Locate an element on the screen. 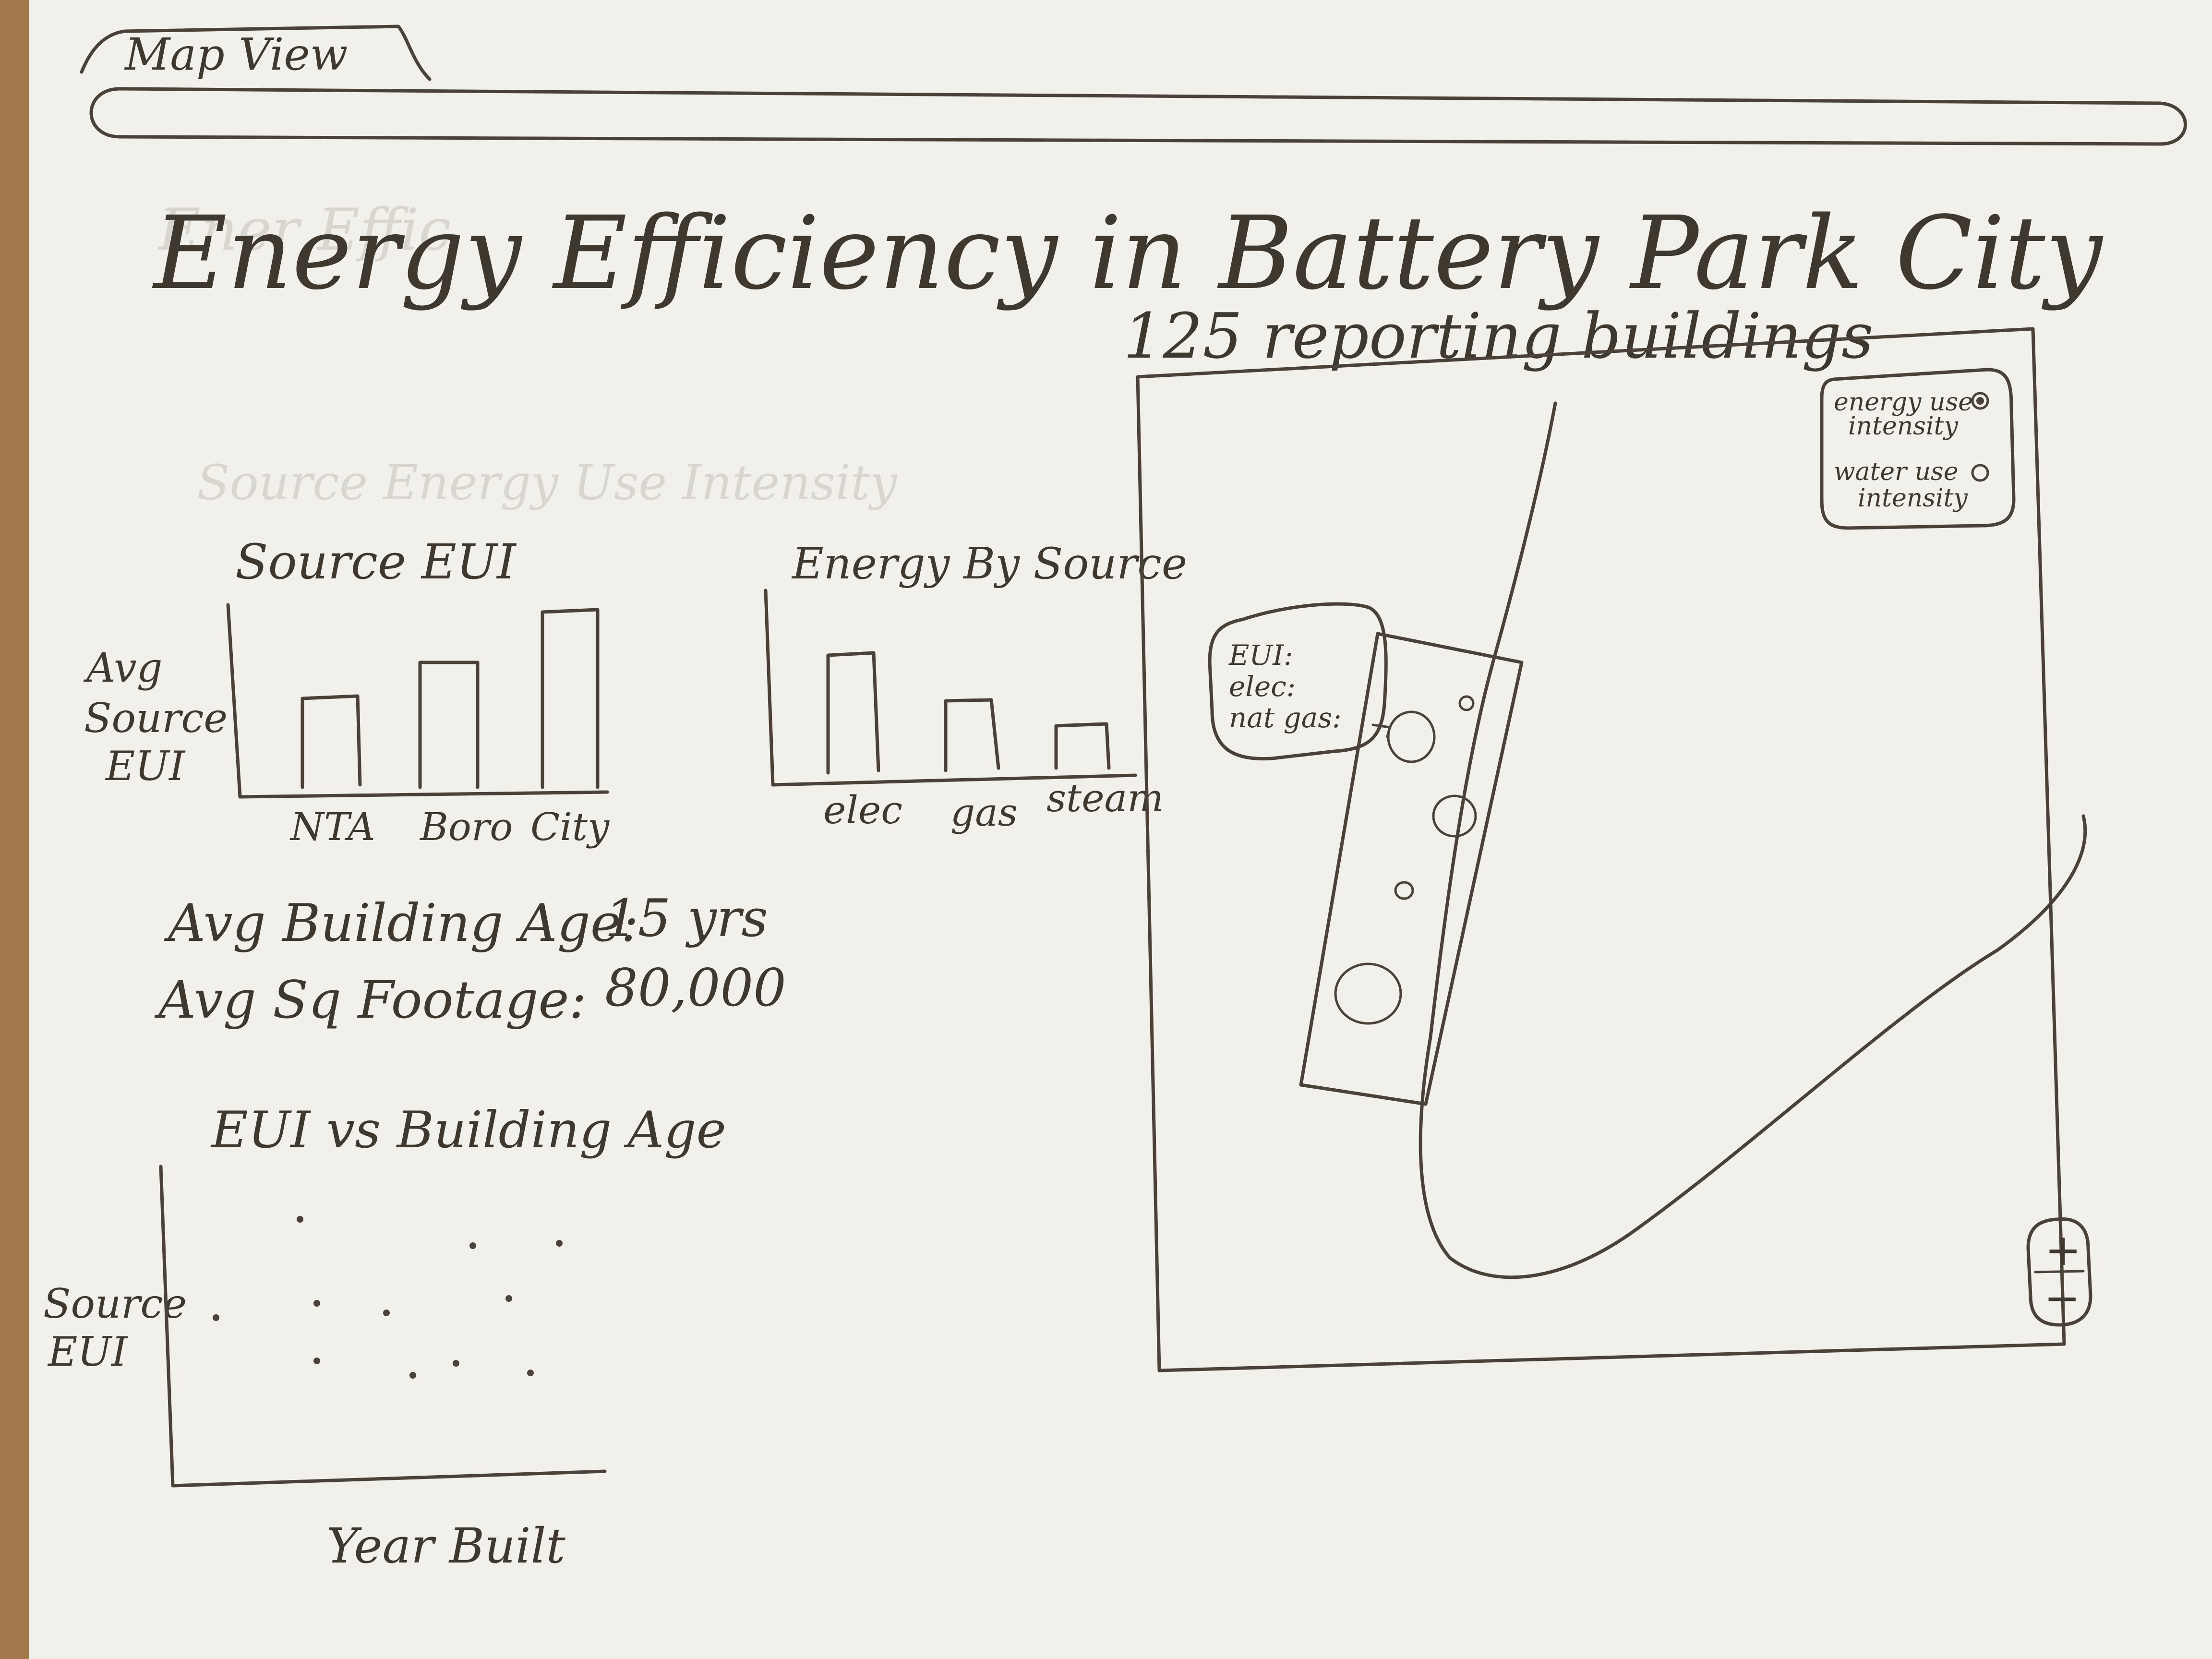 The width and height of the screenshot is (2212, 1659). tooltip-natgas-label: nat gas: is located at coordinates (1285, 717).